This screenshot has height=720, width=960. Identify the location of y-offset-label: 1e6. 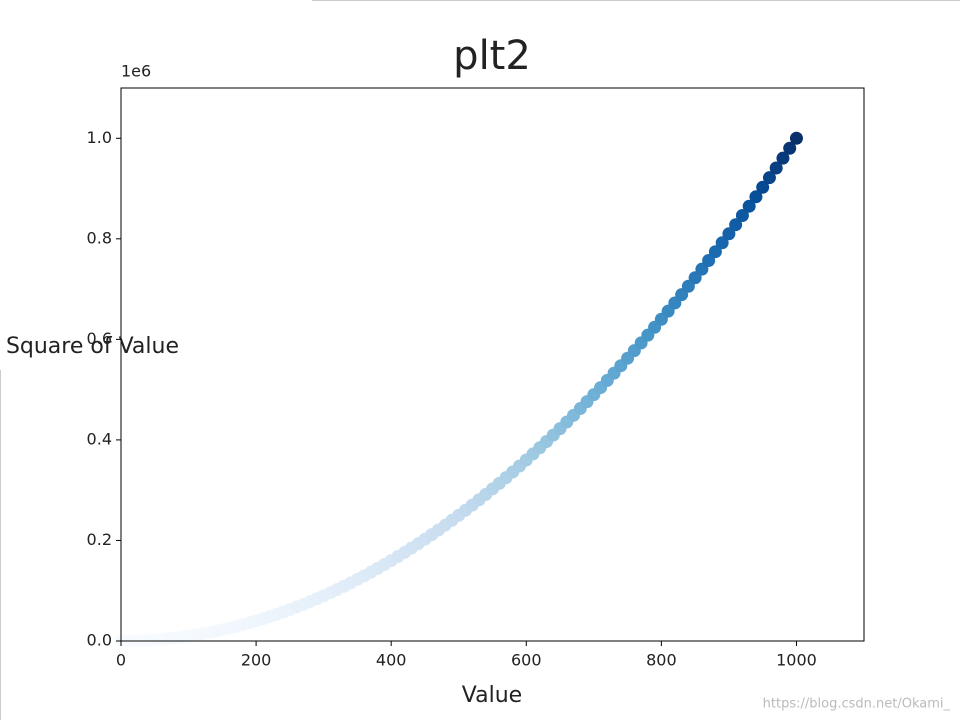
(136, 71).